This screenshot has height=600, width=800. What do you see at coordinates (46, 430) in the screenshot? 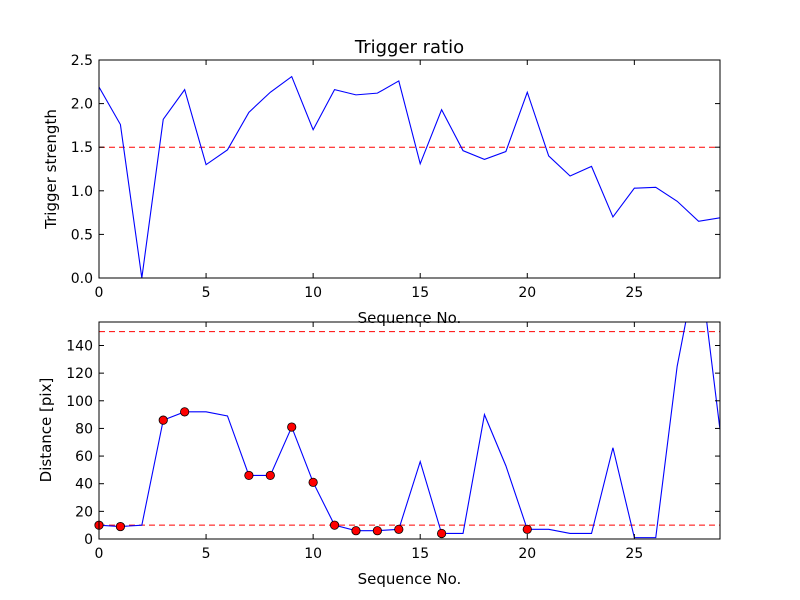
I see `bottom-chart-ylabel: Distance [pix]` at bounding box center [46, 430].